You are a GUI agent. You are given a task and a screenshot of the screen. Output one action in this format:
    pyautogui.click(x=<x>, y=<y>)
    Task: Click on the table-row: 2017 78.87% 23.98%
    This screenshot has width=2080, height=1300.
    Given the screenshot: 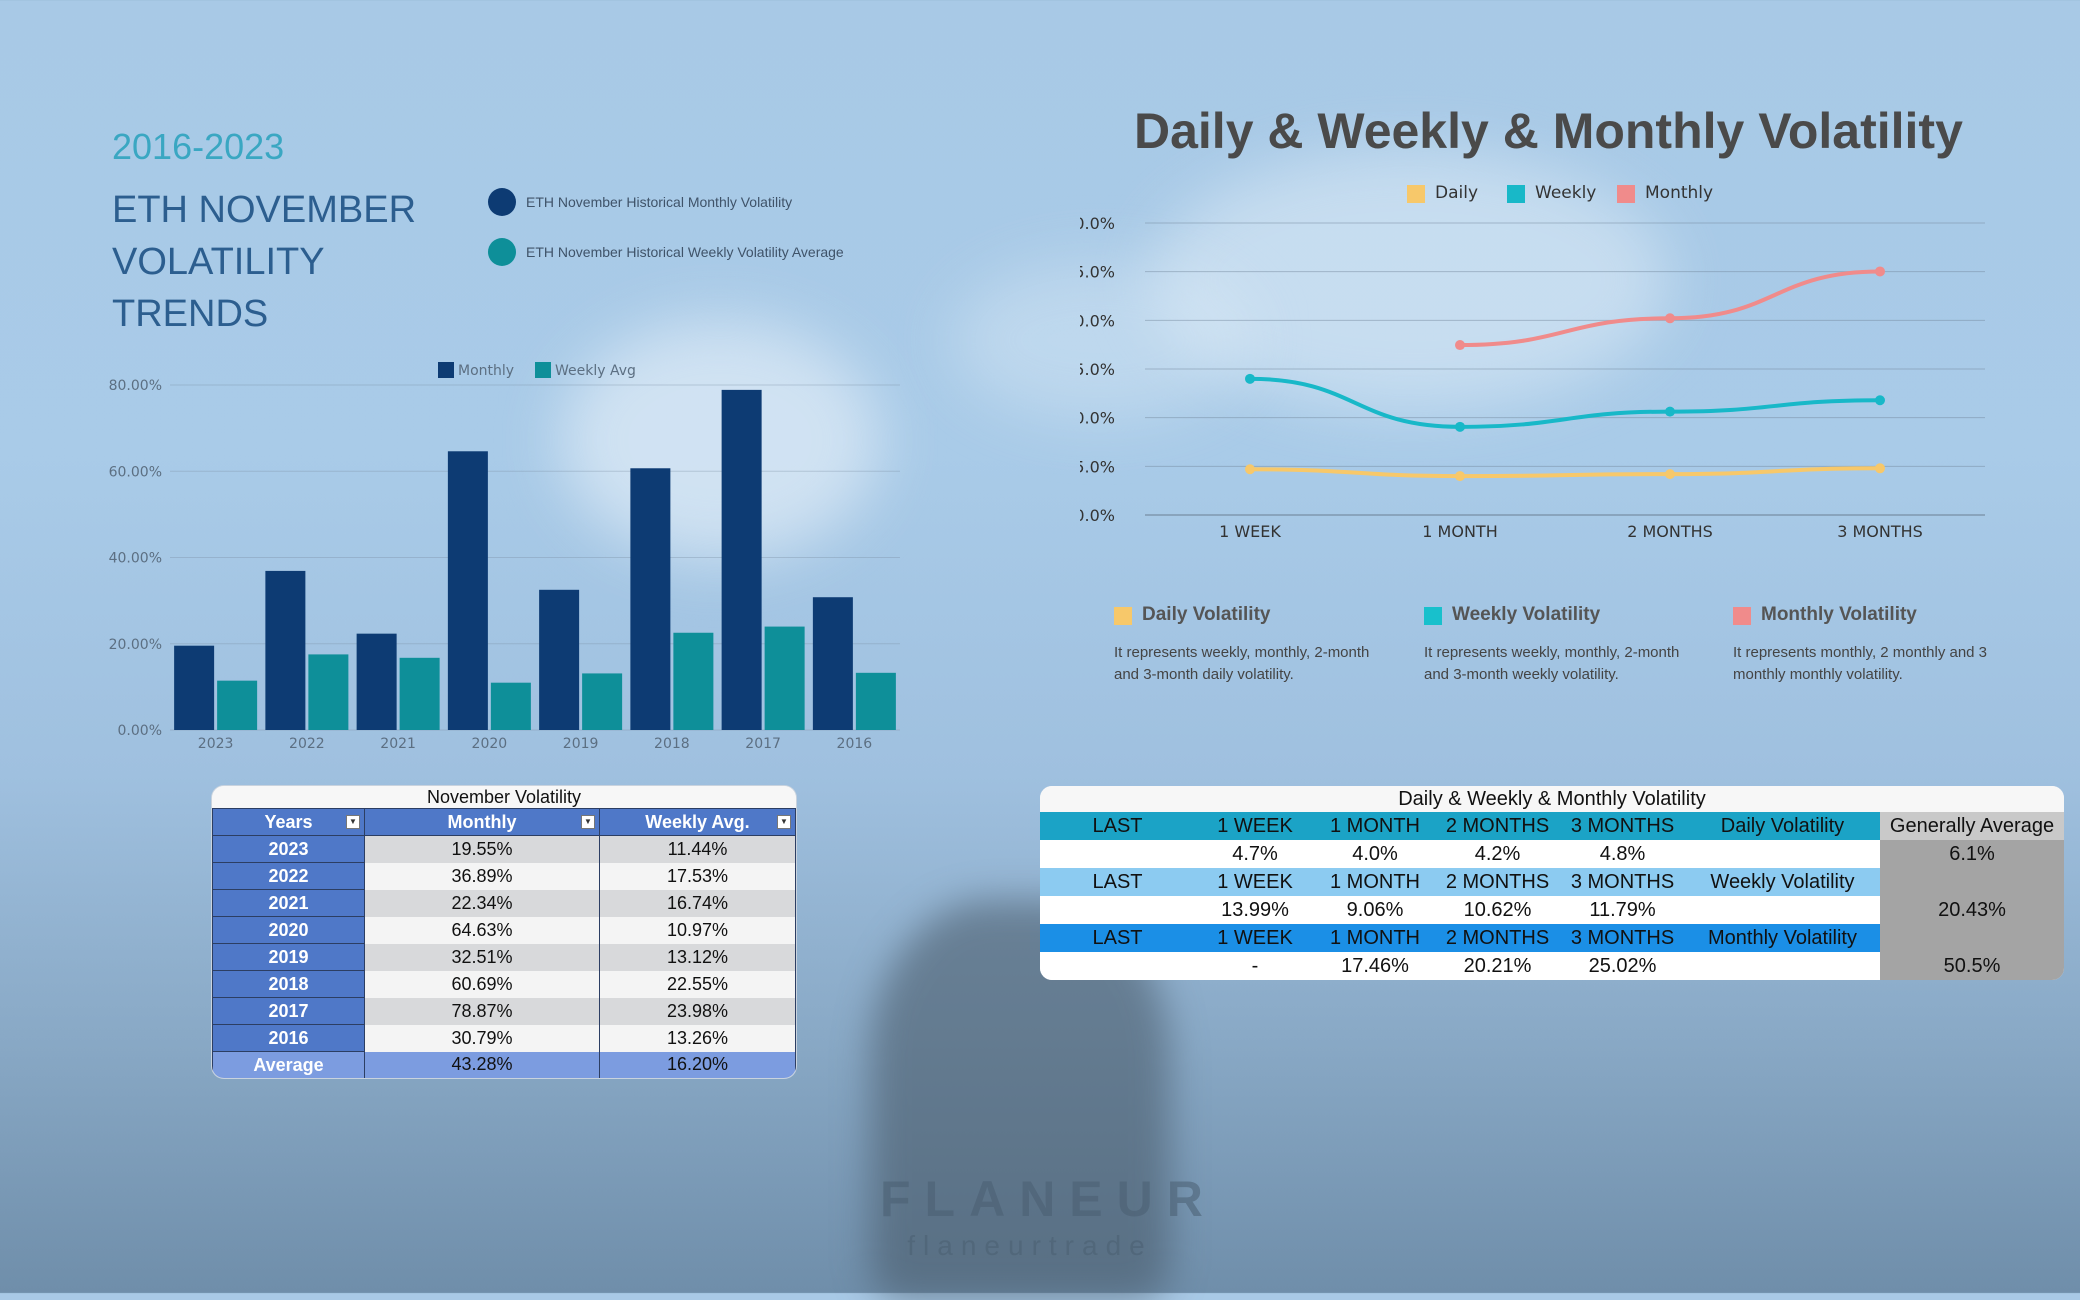 What is the action you would take?
    pyautogui.click(x=504, y=1011)
    